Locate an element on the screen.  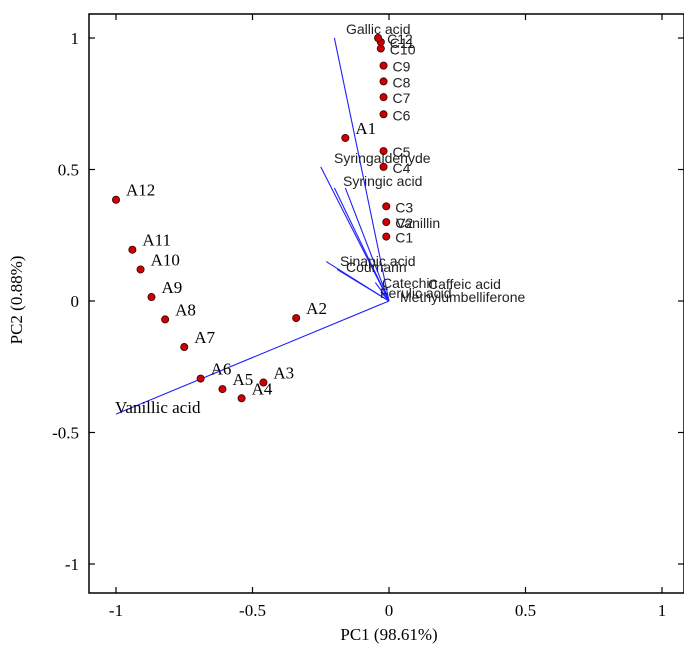
x-tick-label: 1 is located at coordinates (662, 610).